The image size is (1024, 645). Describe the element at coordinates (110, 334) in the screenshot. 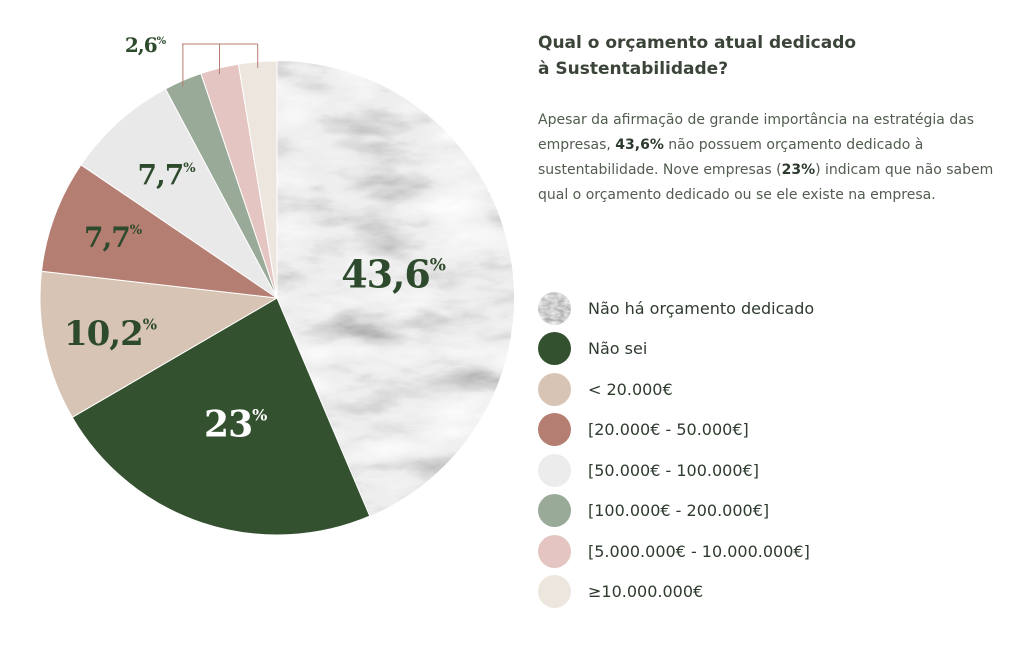

I see `pie-label-20-000: 10,2%` at that location.